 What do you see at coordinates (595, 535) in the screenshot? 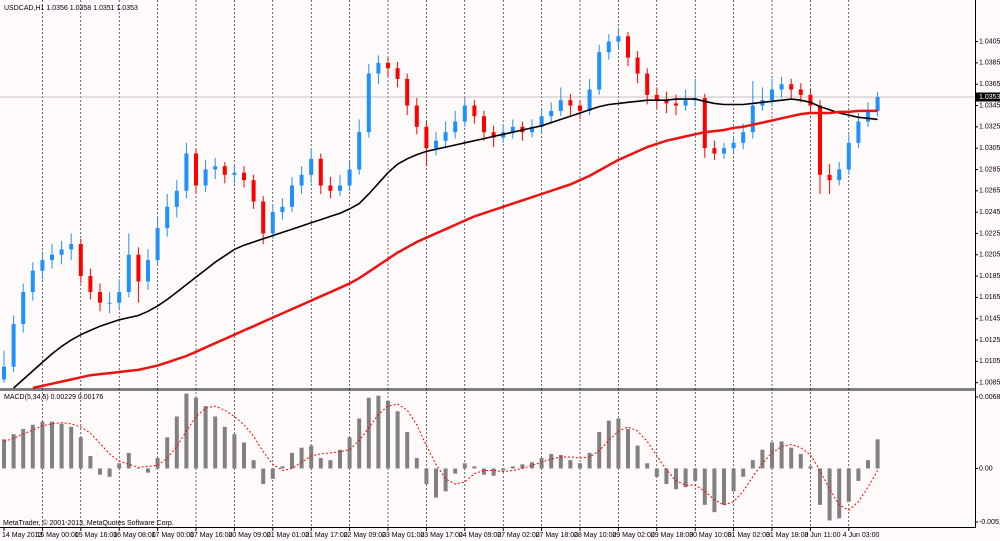
I see `x-tick-label: 28 May 10:00` at bounding box center [595, 535].